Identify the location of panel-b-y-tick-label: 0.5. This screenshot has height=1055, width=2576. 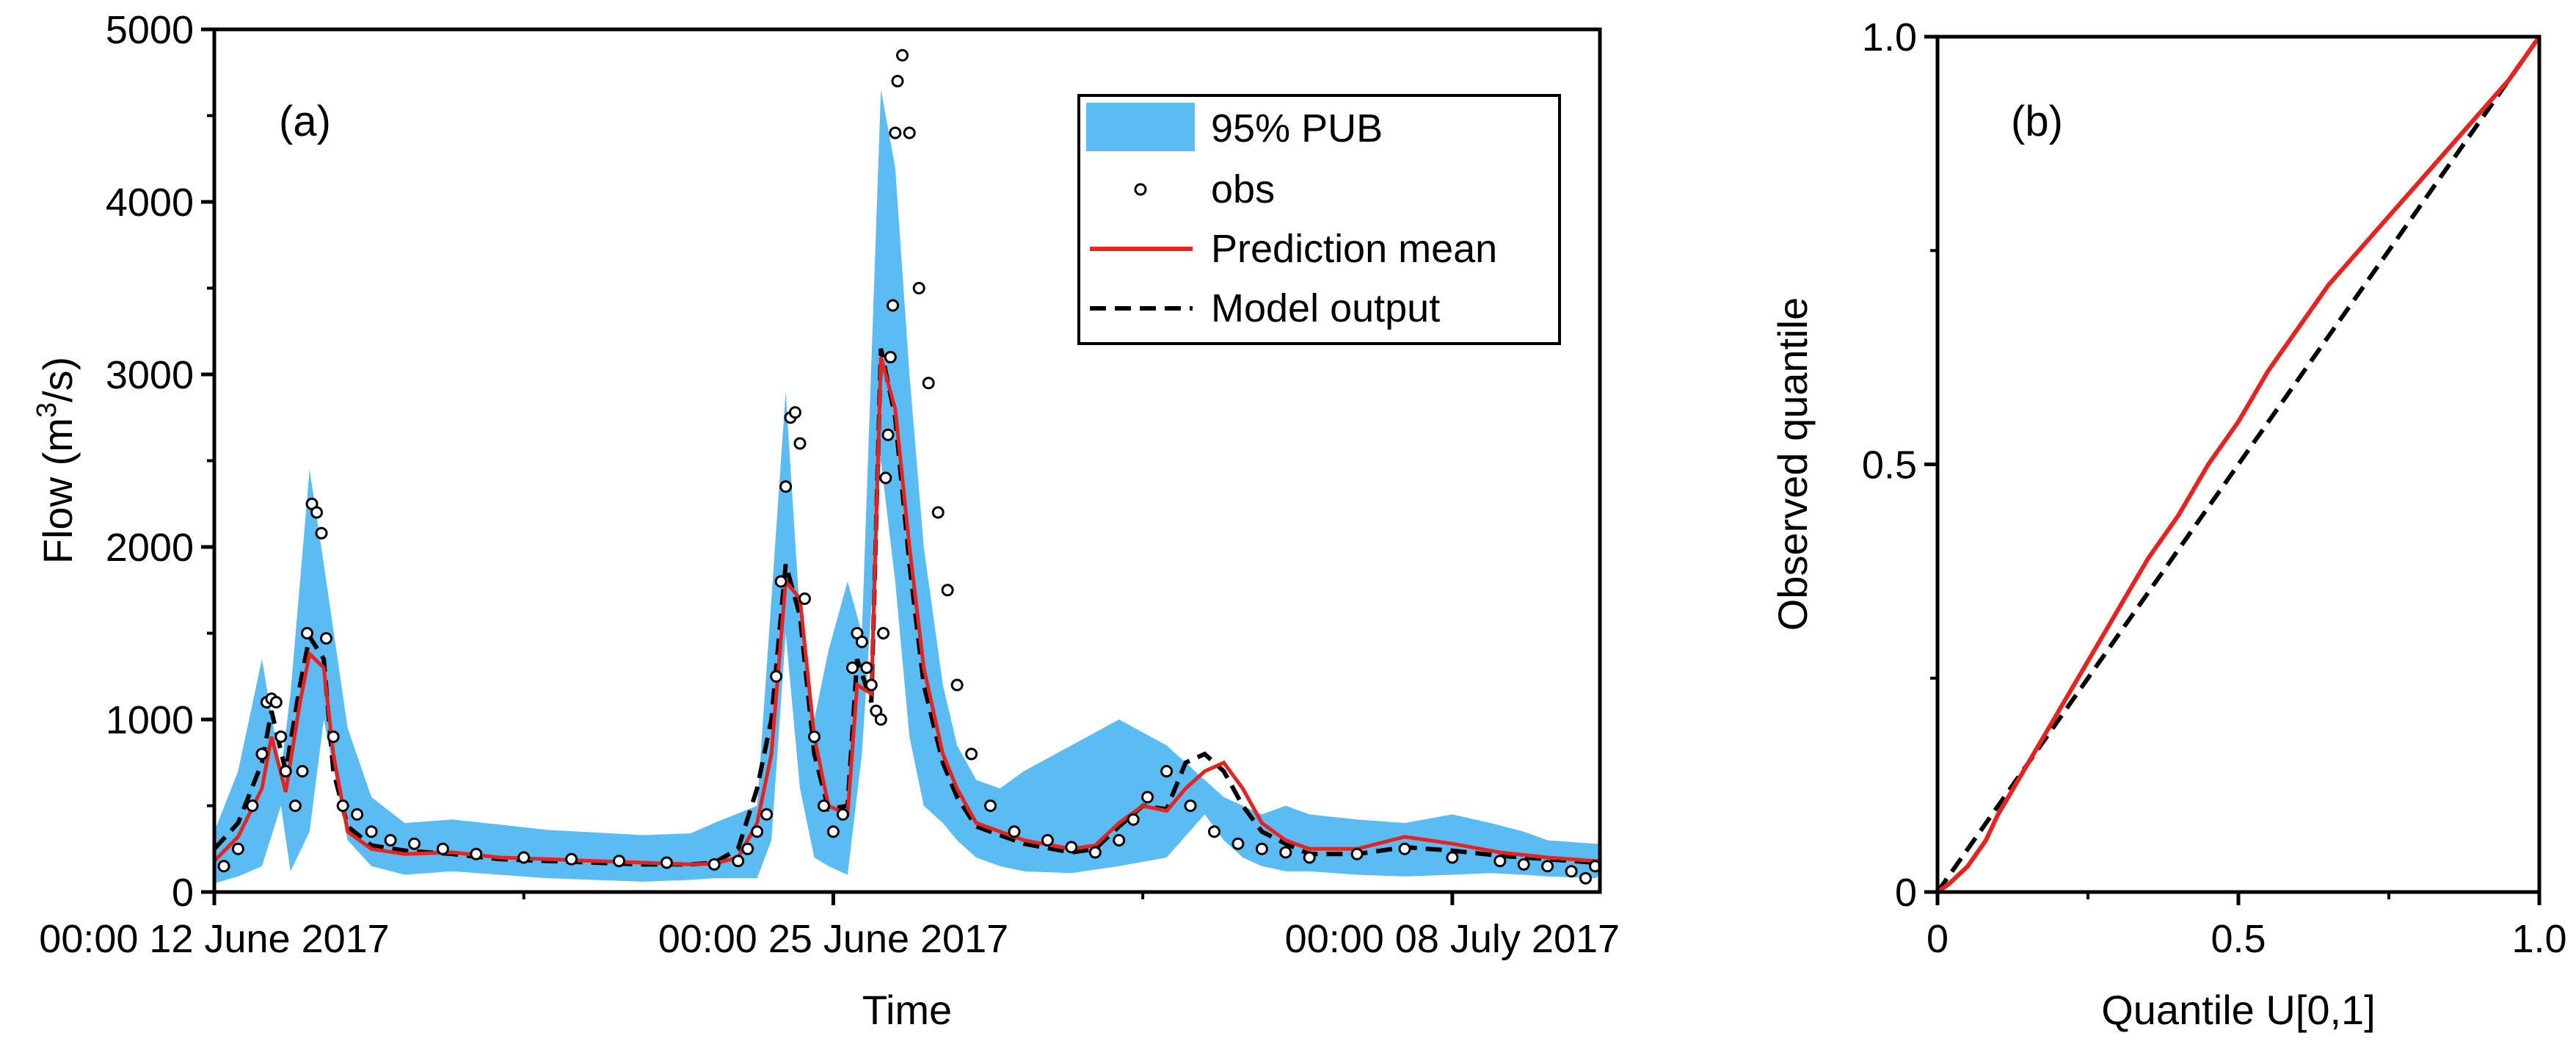
(1889, 465).